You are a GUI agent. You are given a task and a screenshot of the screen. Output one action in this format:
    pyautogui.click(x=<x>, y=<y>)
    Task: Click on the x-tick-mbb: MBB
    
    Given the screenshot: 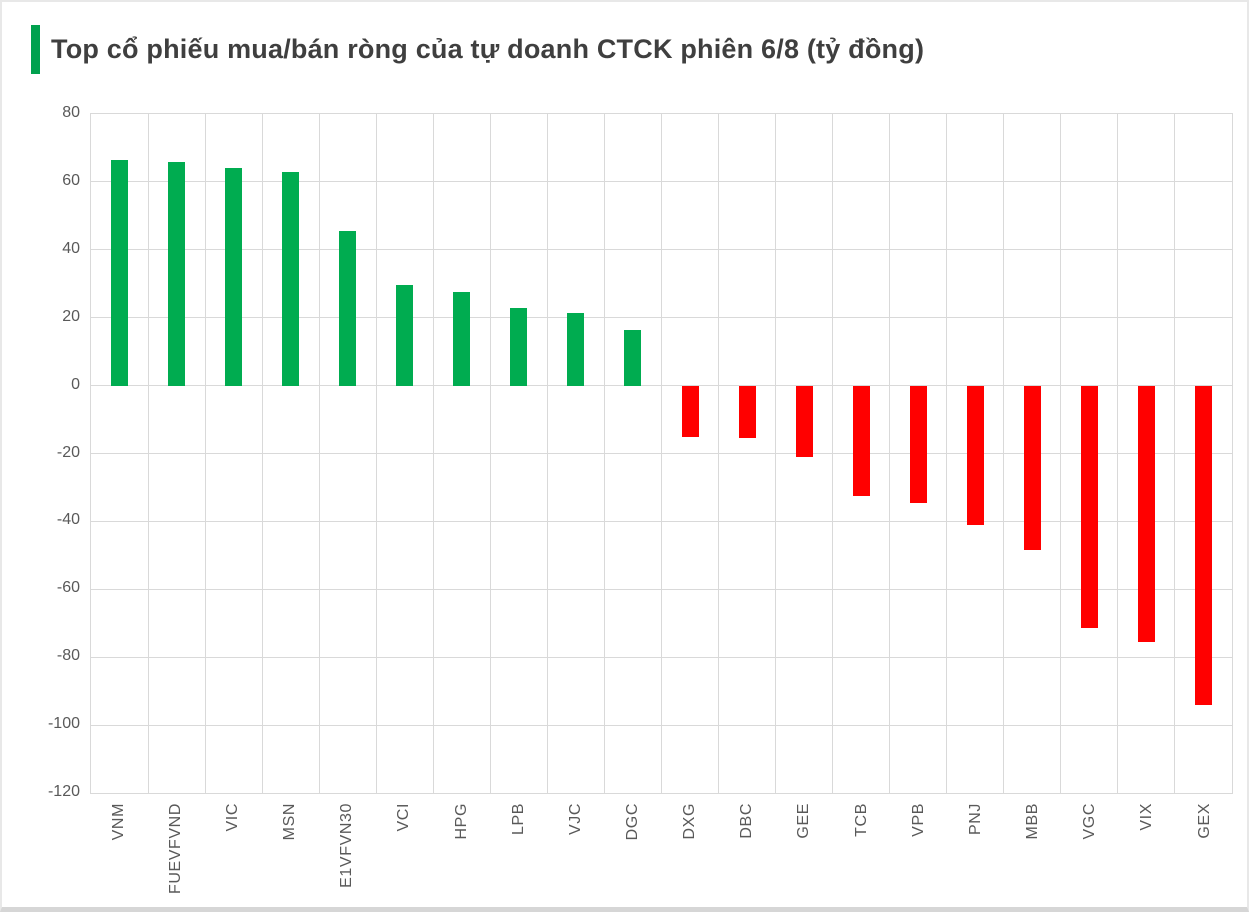 What is the action you would take?
    pyautogui.click(x=1033, y=855)
    